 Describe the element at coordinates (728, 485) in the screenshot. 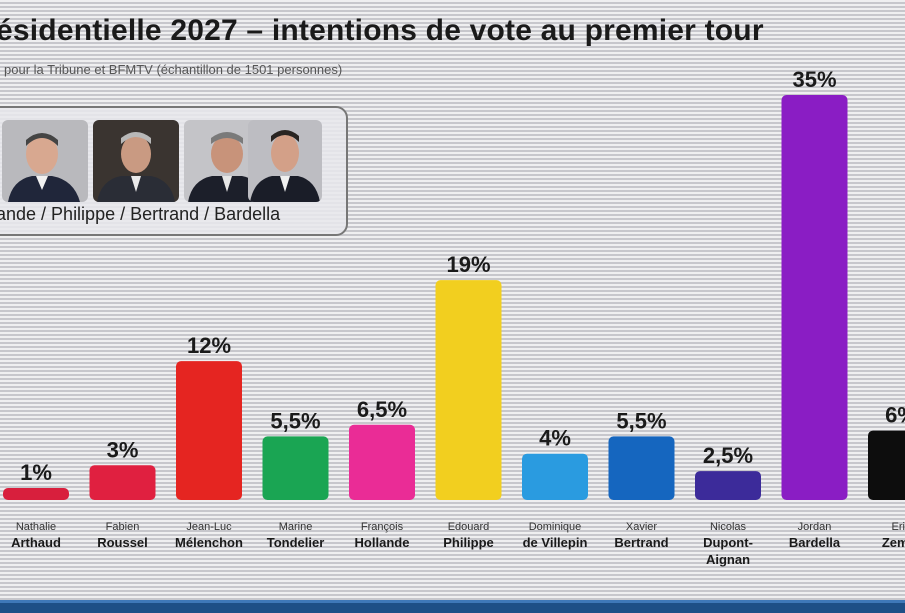

I see `bar-dupont-aignan` at that location.